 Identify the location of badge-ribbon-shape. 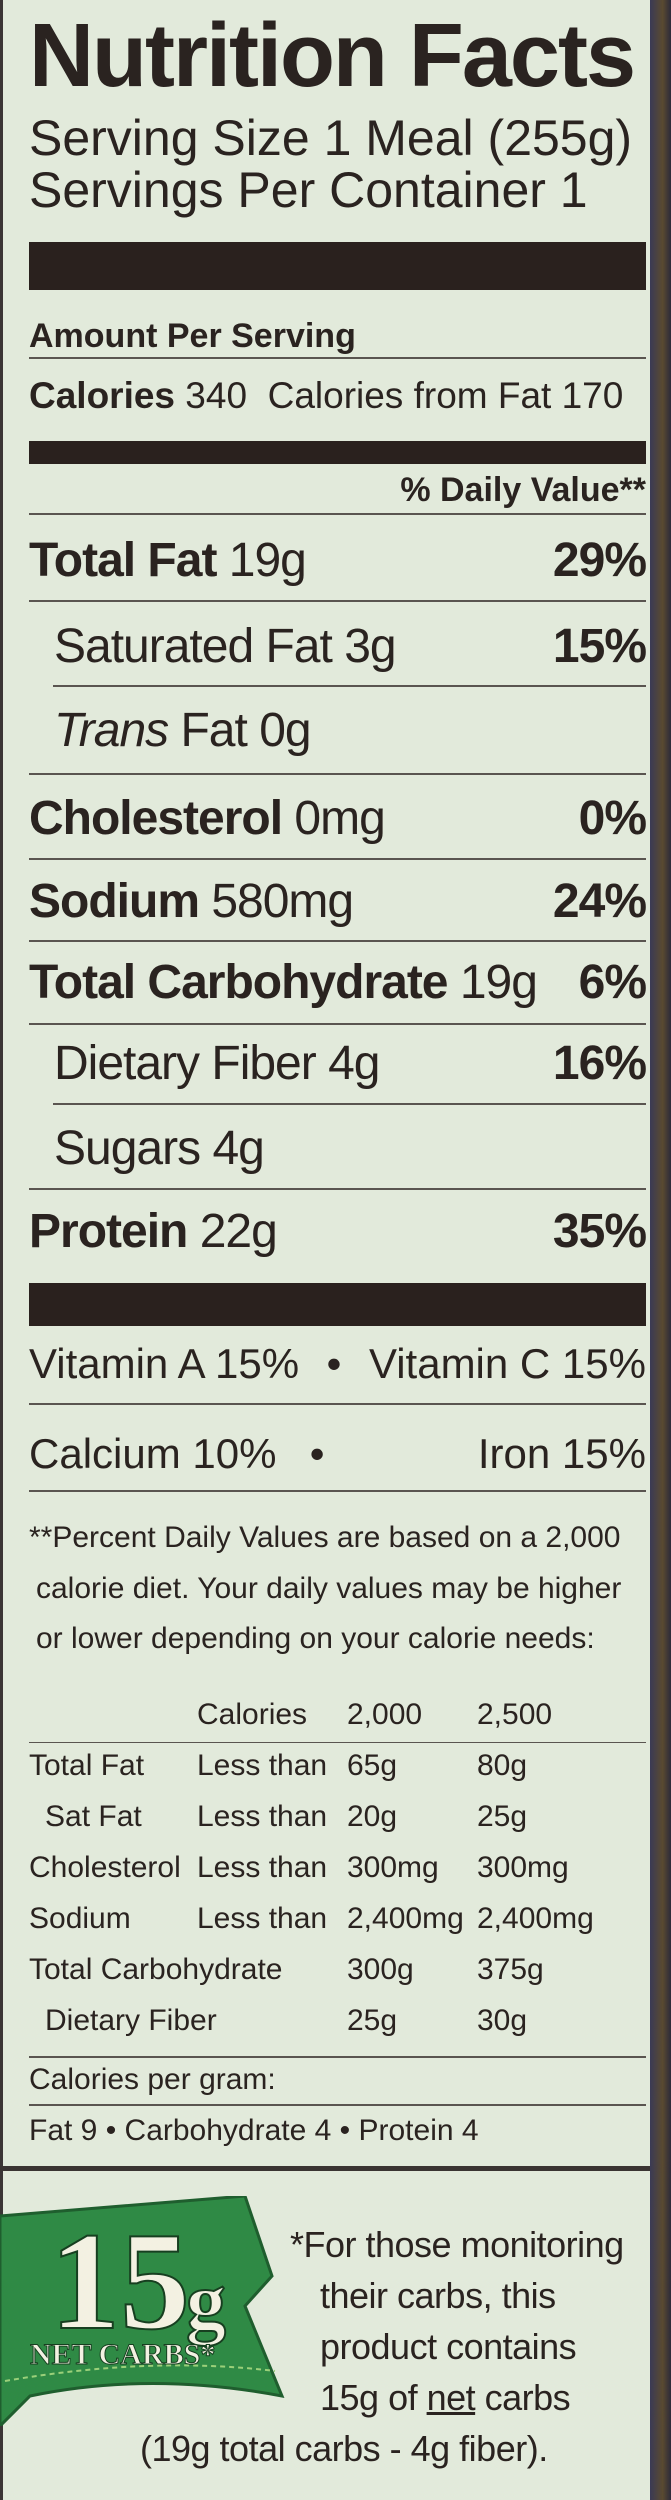
(142, 2311).